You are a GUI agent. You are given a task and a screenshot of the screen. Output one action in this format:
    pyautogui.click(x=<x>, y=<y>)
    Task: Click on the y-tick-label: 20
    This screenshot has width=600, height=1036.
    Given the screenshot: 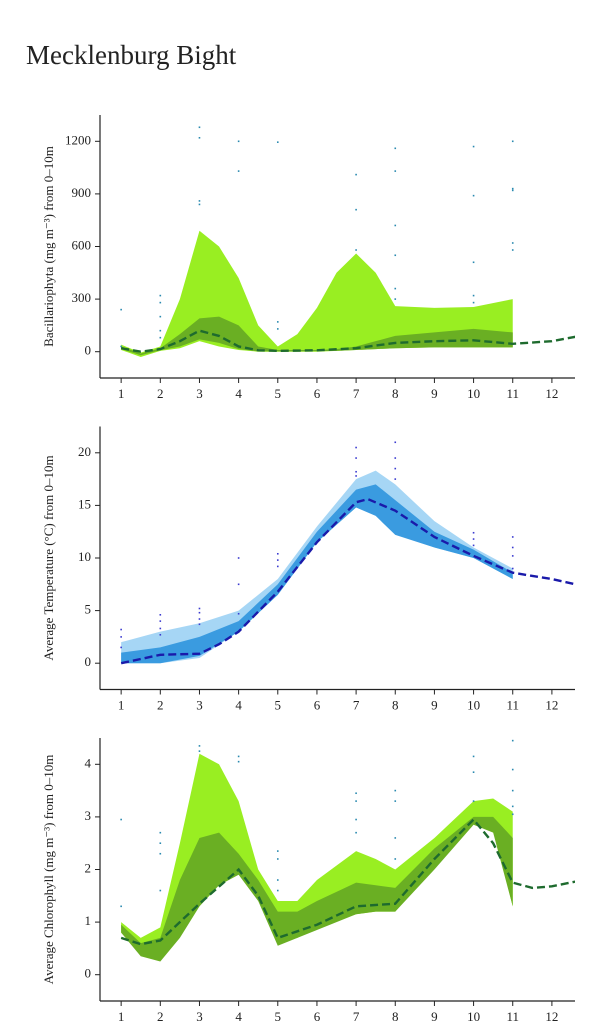 What is the action you would take?
    pyautogui.click(x=84, y=451)
    